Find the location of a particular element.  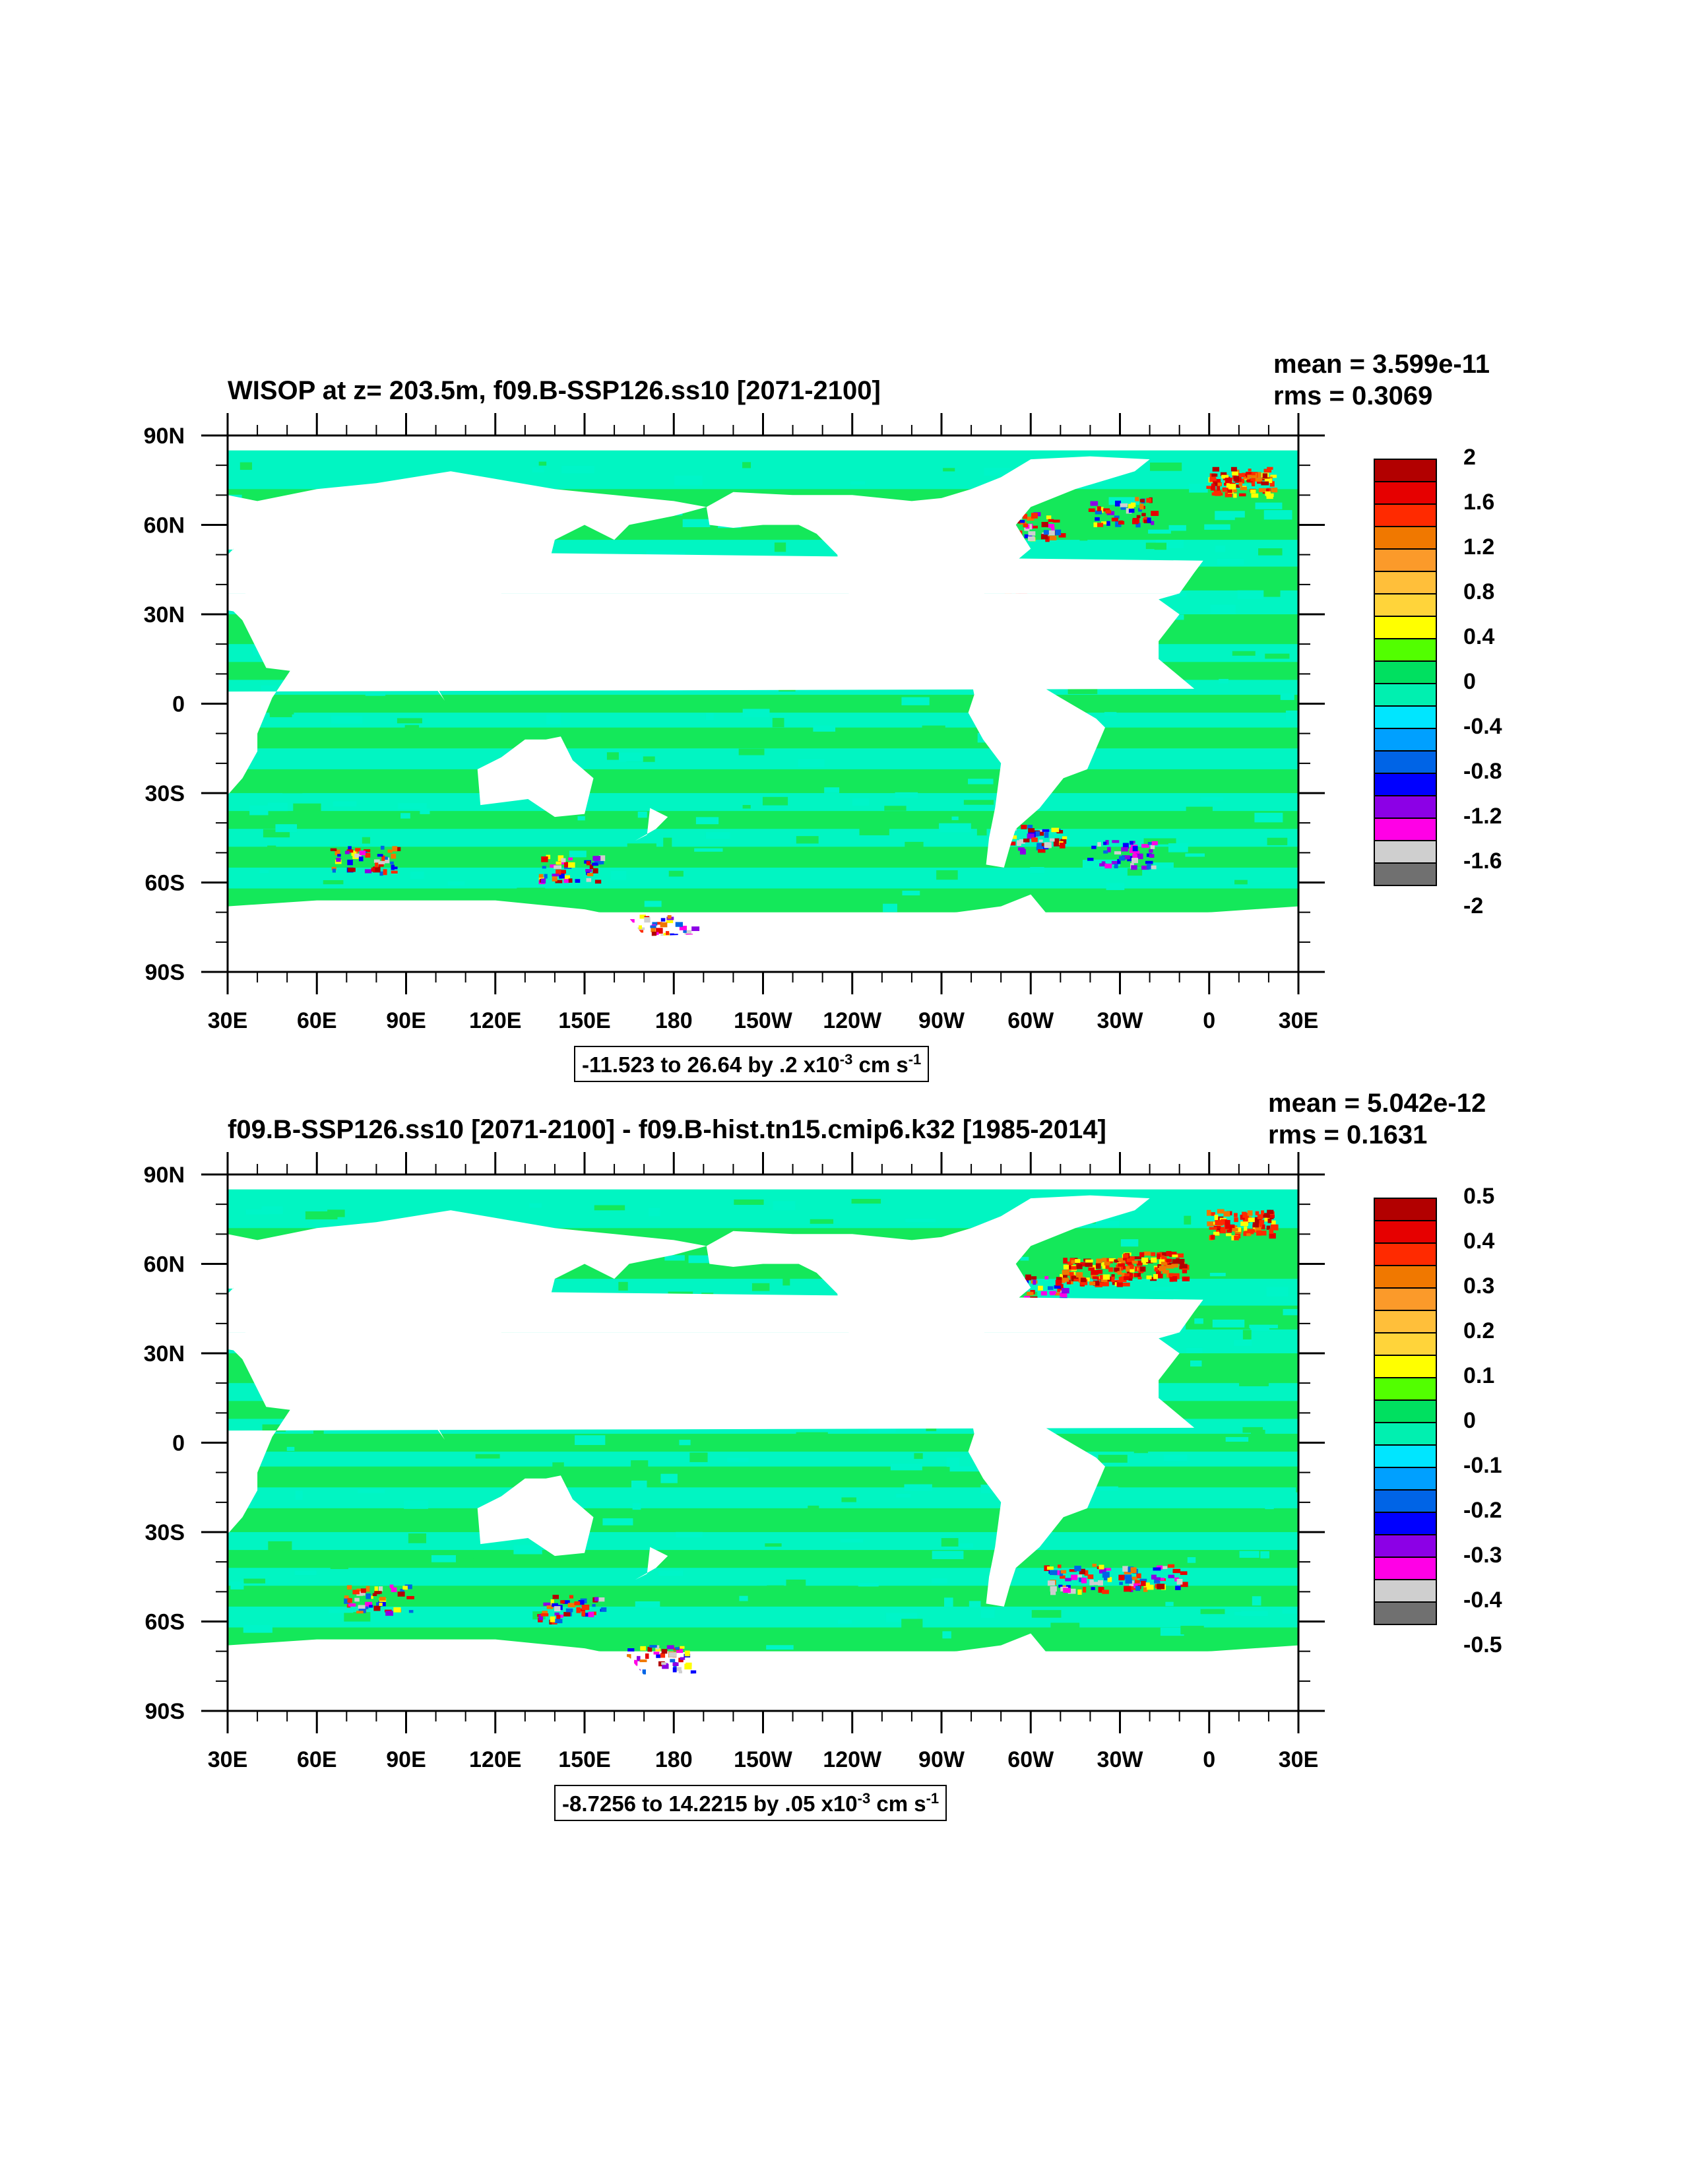

colorbar is located at coordinates (1405, 672).